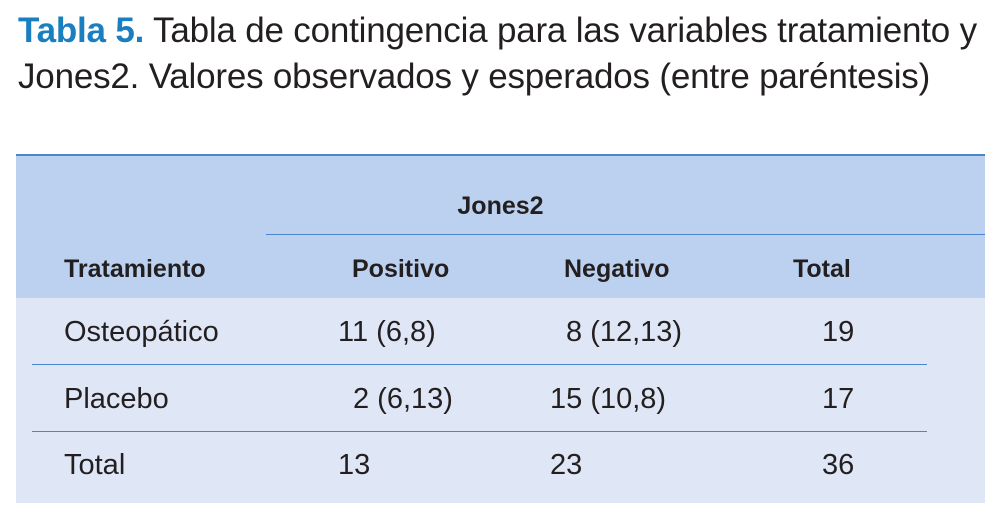 The width and height of the screenshot is (1008, 529). Describe the element at coordinates (625, 234) in the screenshot. I see `group-header-rule` at that location.